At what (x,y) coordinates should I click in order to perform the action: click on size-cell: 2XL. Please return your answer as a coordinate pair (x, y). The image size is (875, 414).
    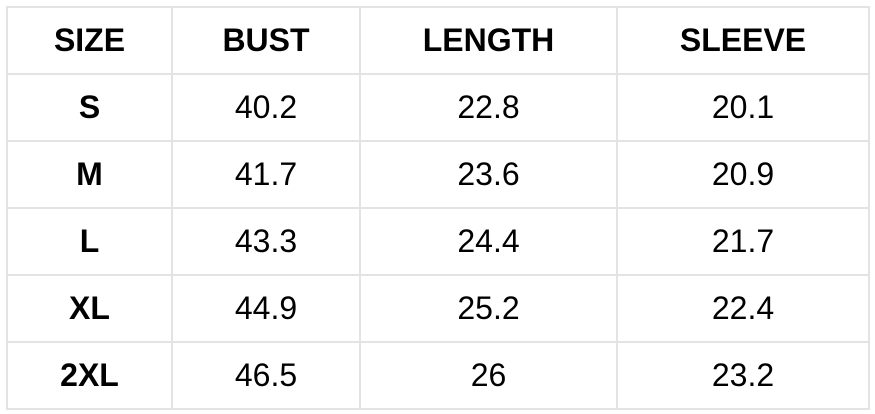
    Looking at the image, I should click on (89, 375).